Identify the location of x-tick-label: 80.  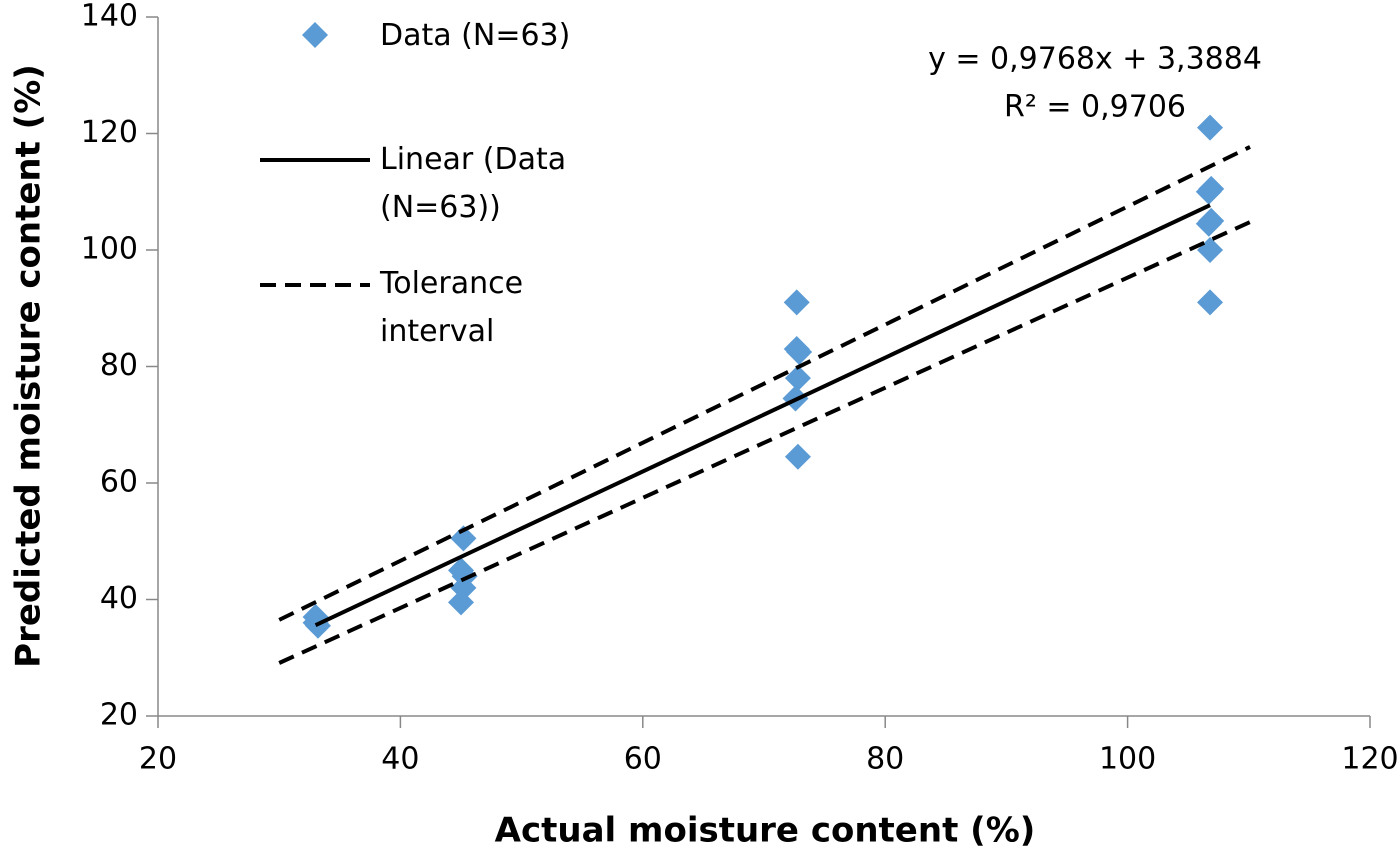
(885, 759).